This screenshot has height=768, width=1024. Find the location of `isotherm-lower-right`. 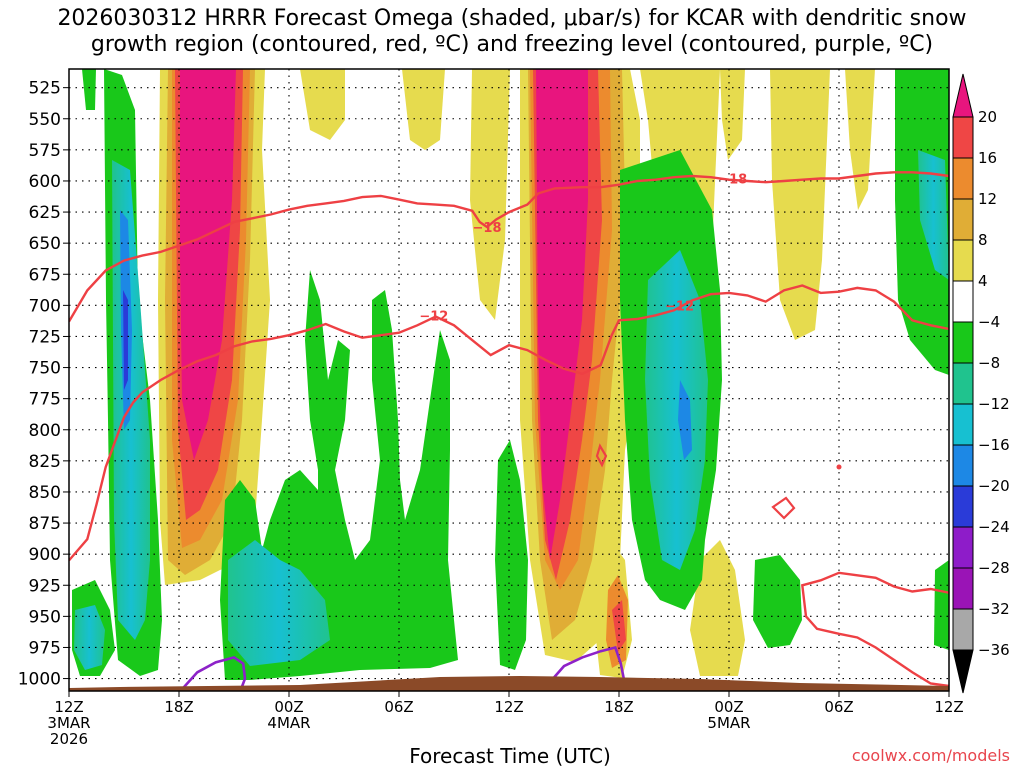

isotherm-lower-right is located at coordinates (874, 629).